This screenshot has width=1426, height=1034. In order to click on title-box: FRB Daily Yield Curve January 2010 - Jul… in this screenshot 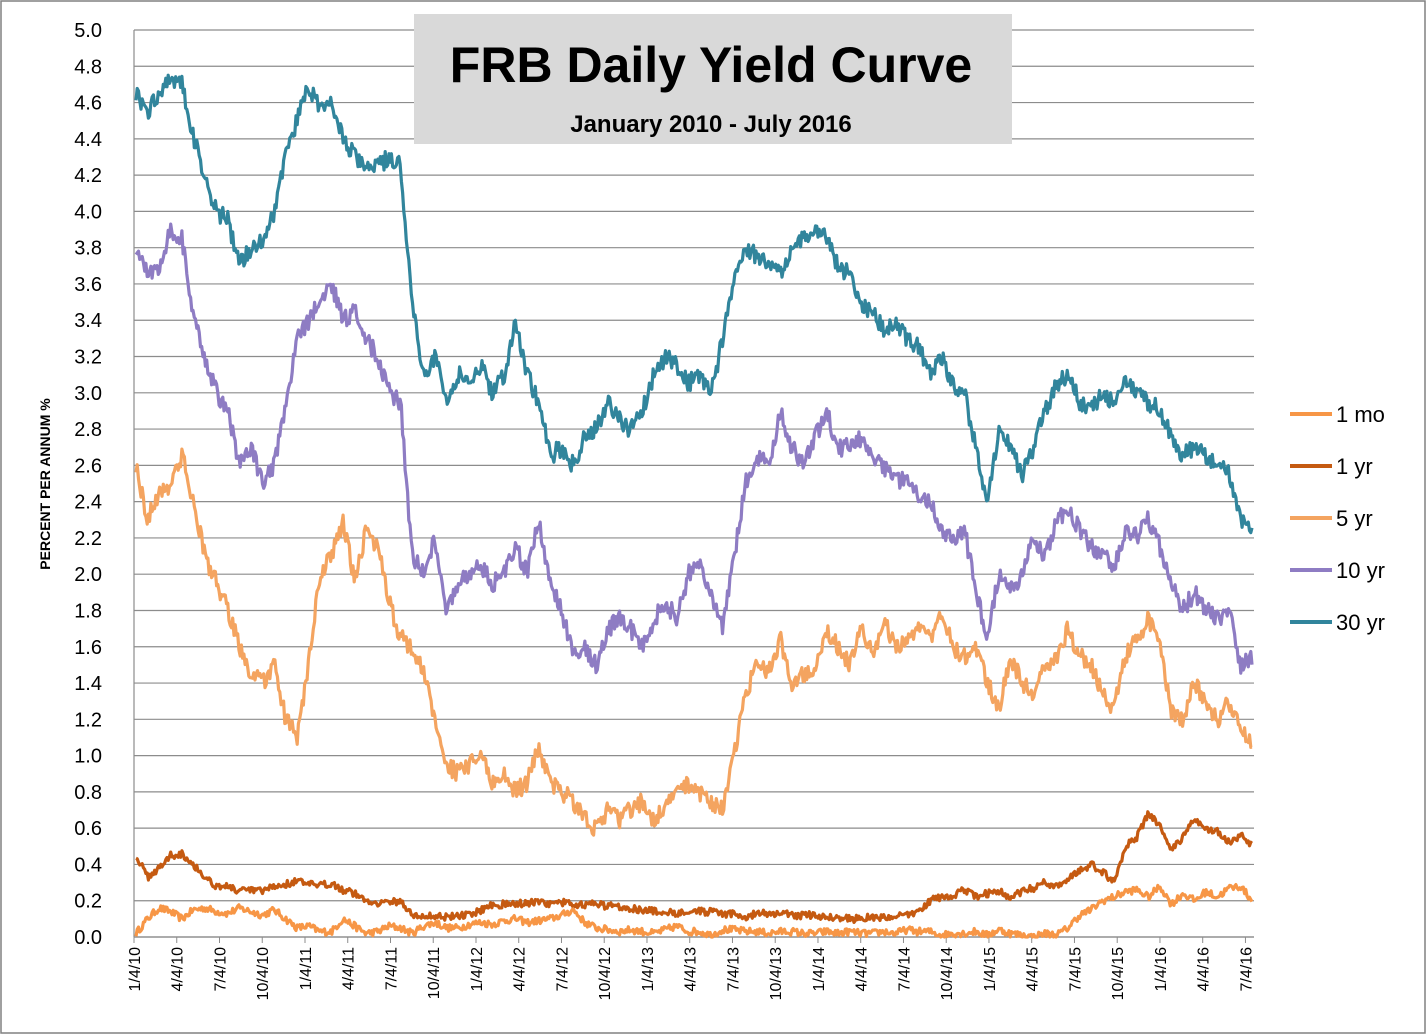, I will do `click(713, 79)`.